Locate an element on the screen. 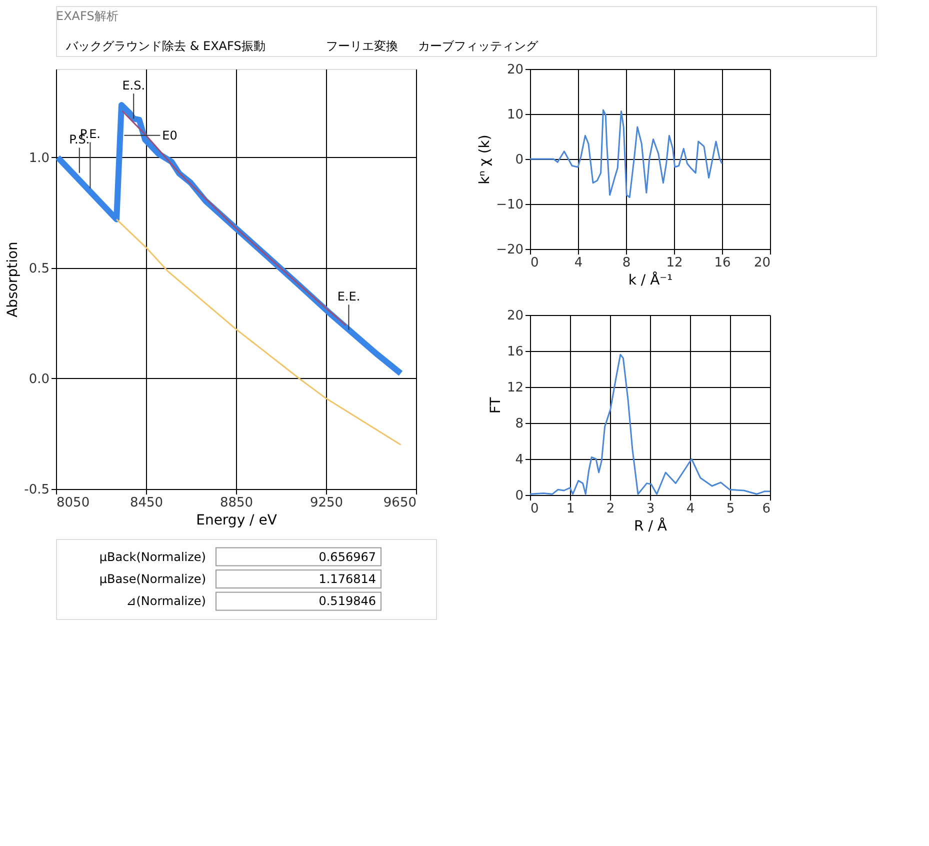 This screenshot has height=846, width=929. text: カーブフィッティング is located at coordinates (478, 46).